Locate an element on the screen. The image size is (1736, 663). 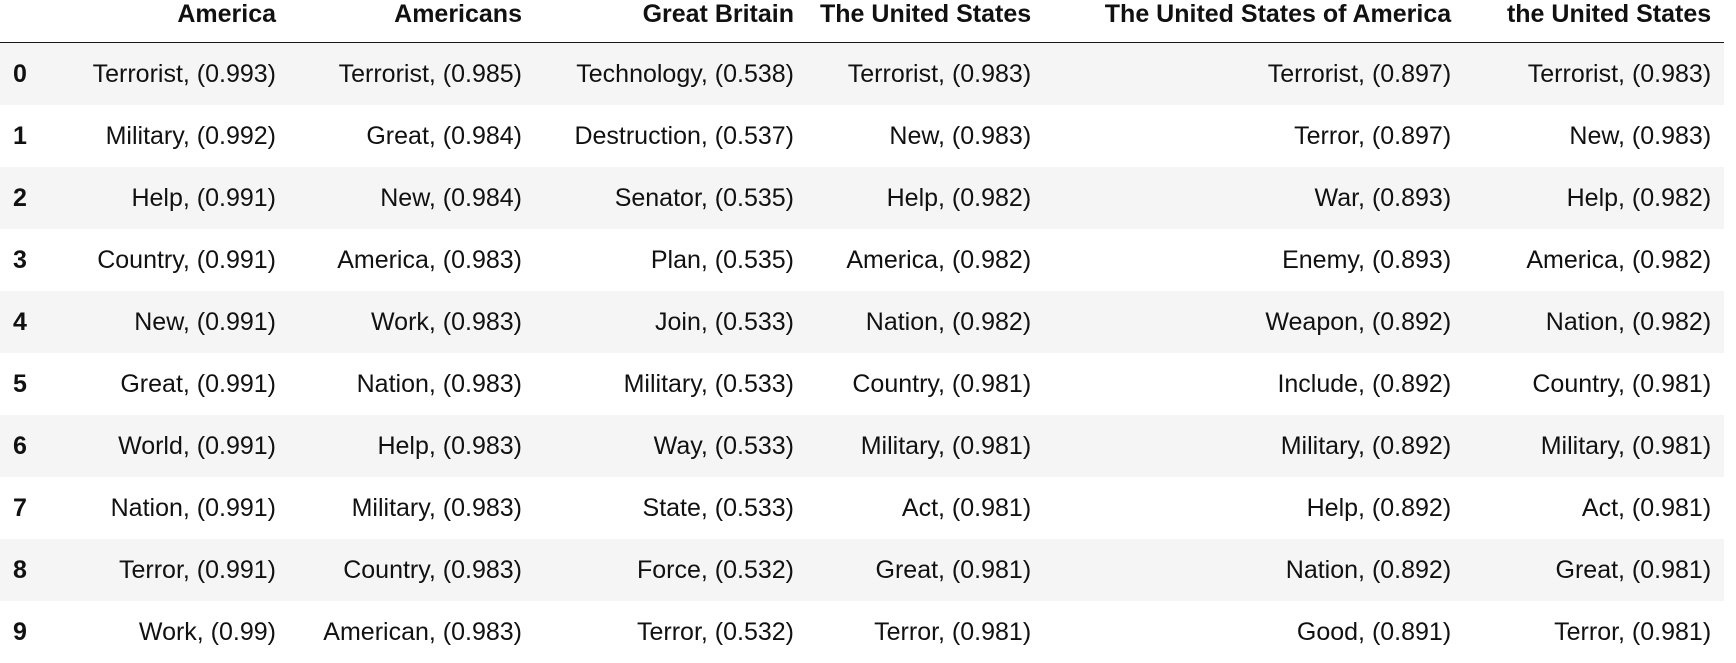
column-header: The United States of America is located at coordinates (1254, 21).